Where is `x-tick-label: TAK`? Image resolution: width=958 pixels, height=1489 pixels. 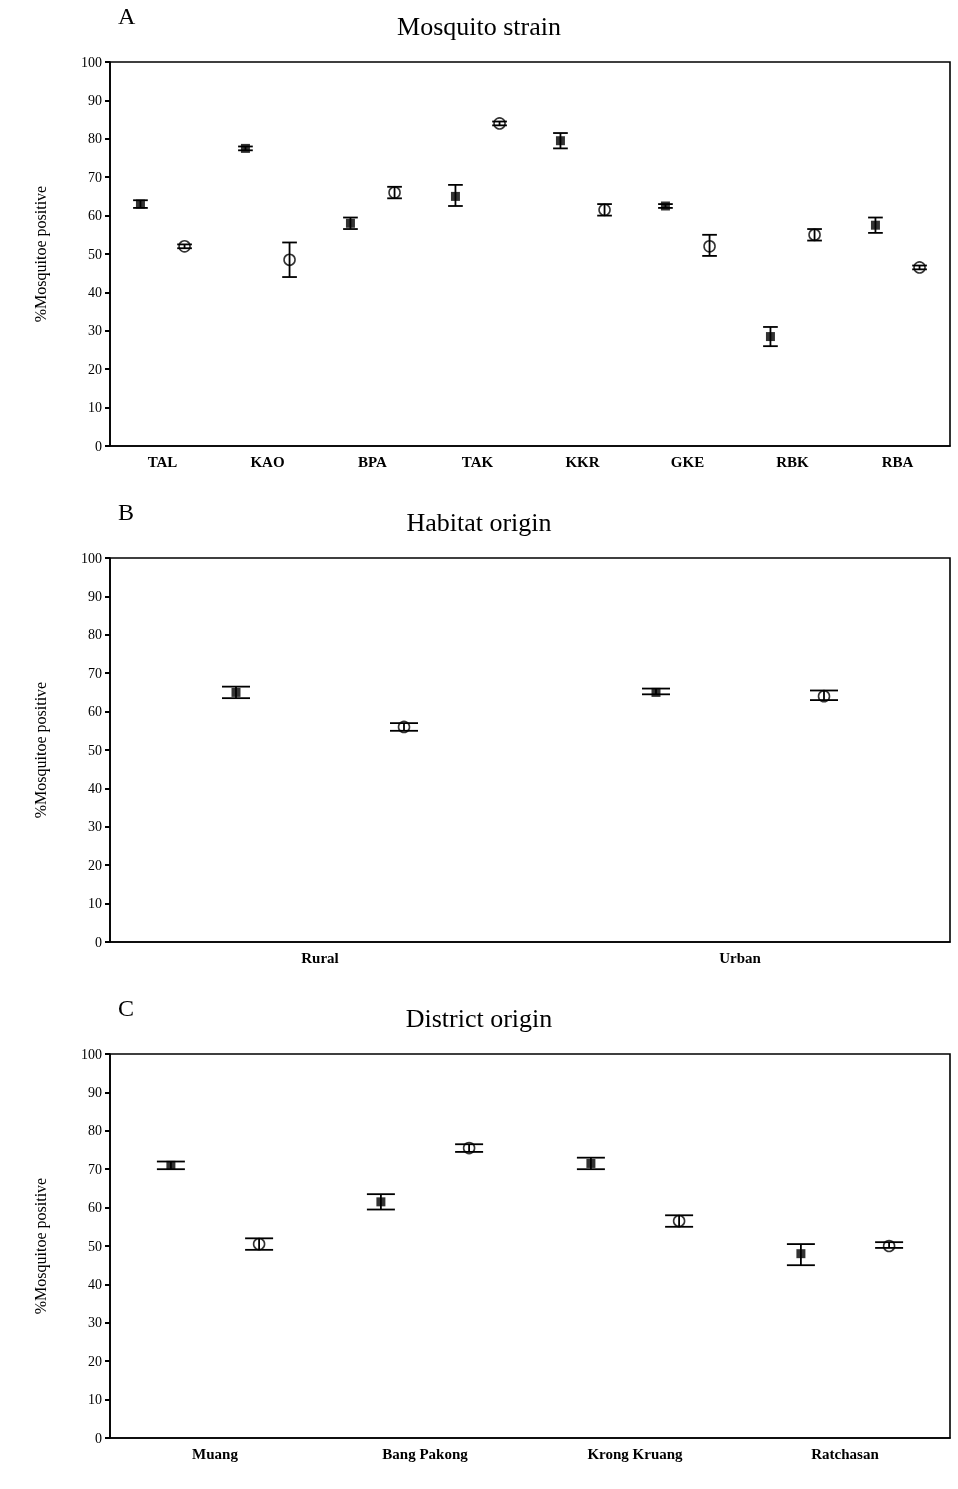
x-tick-label: TAK is located at coordinates (477, 461).